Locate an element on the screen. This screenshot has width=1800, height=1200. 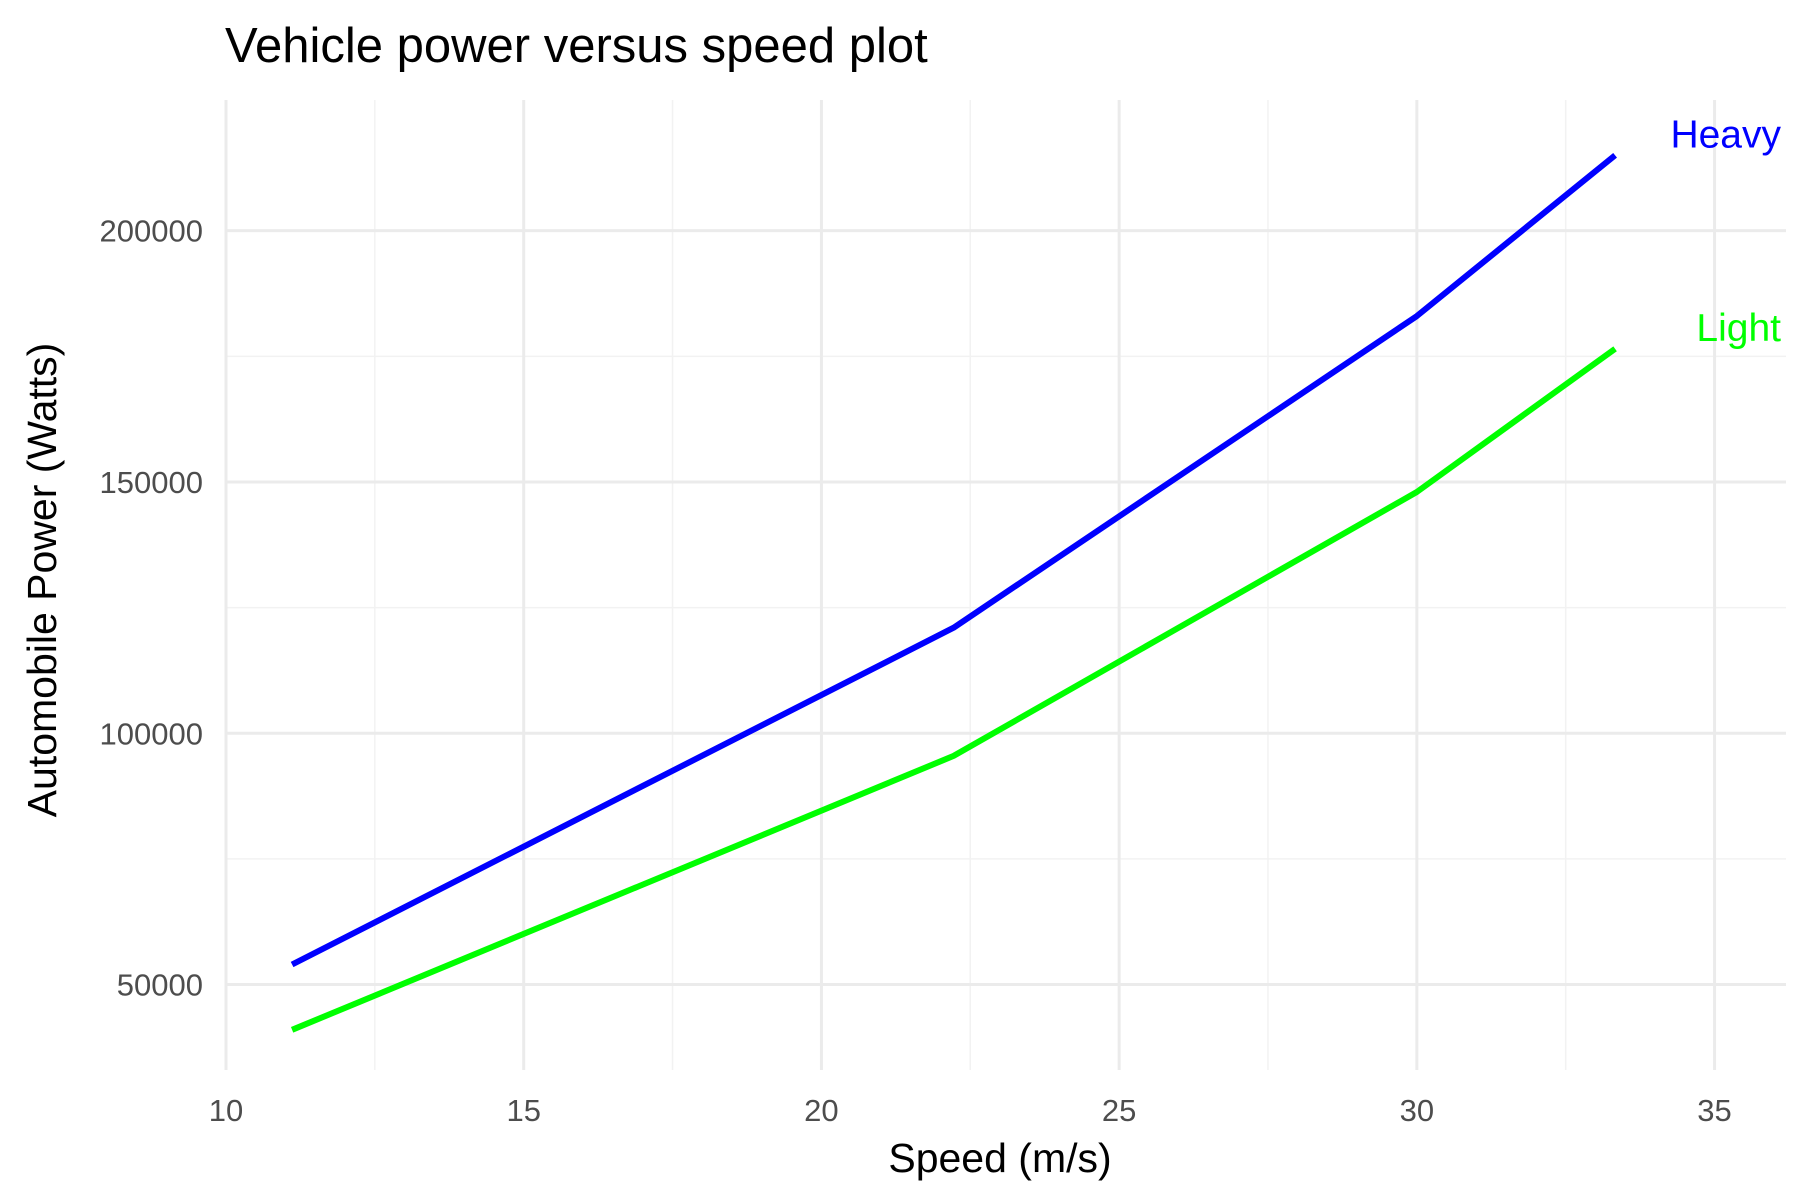
series-label-light: Light is located at coordinates (1738, 328).